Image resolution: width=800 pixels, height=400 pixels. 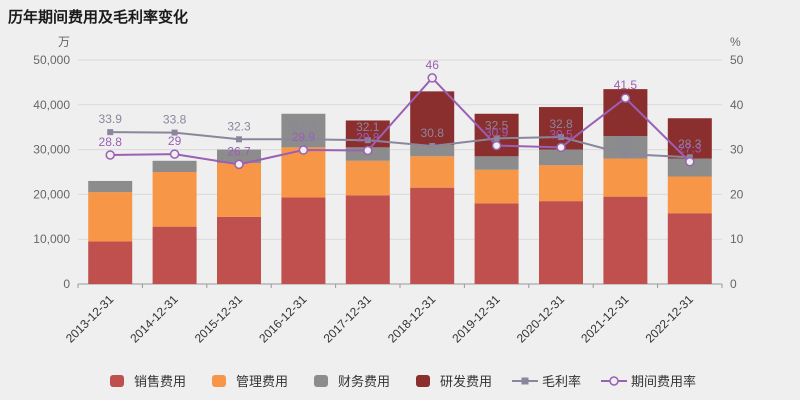 I want to click on legend-line-icon, so click(x=525, y=380).